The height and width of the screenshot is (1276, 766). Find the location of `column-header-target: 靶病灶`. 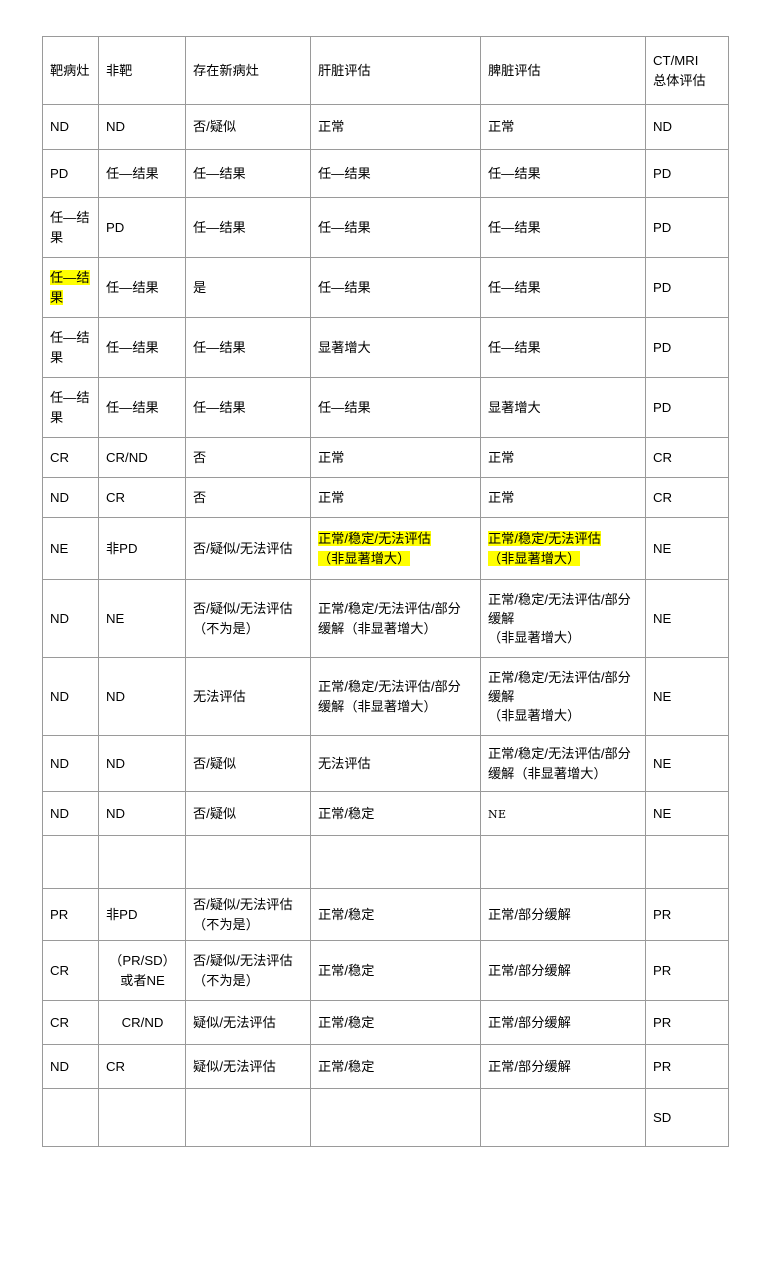

column-header-target: 靶病灶 is located at coordinates (70, 70).